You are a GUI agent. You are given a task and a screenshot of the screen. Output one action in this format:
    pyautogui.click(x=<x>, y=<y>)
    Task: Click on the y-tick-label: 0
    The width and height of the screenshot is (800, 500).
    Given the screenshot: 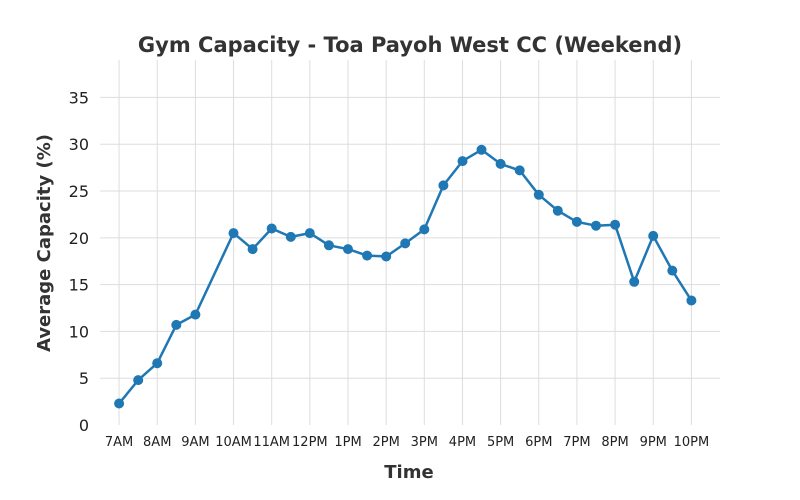 What is the action you would take?
    pyautogui.click(x=84, y=425)
    